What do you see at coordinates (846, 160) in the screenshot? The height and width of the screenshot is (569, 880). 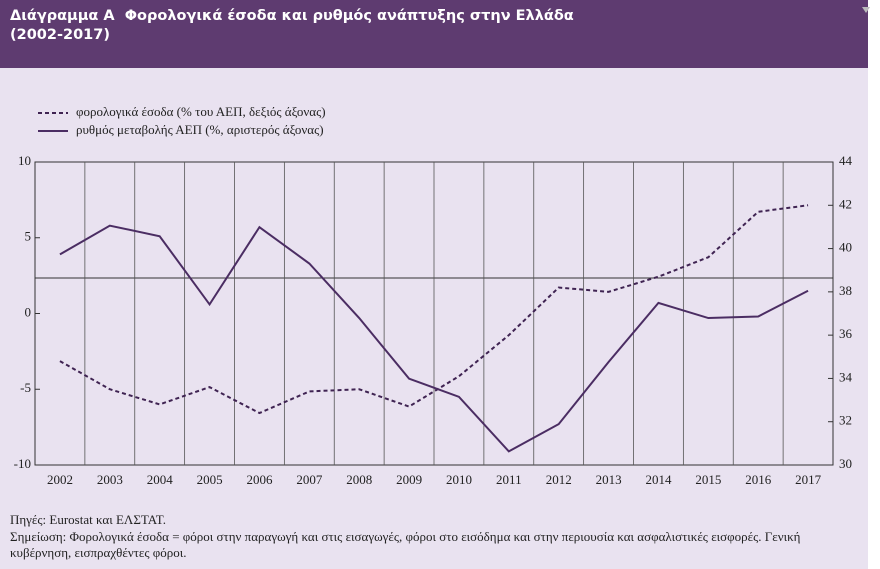 I see `y2-tick-label: 44` at bounding box center [846, 160].